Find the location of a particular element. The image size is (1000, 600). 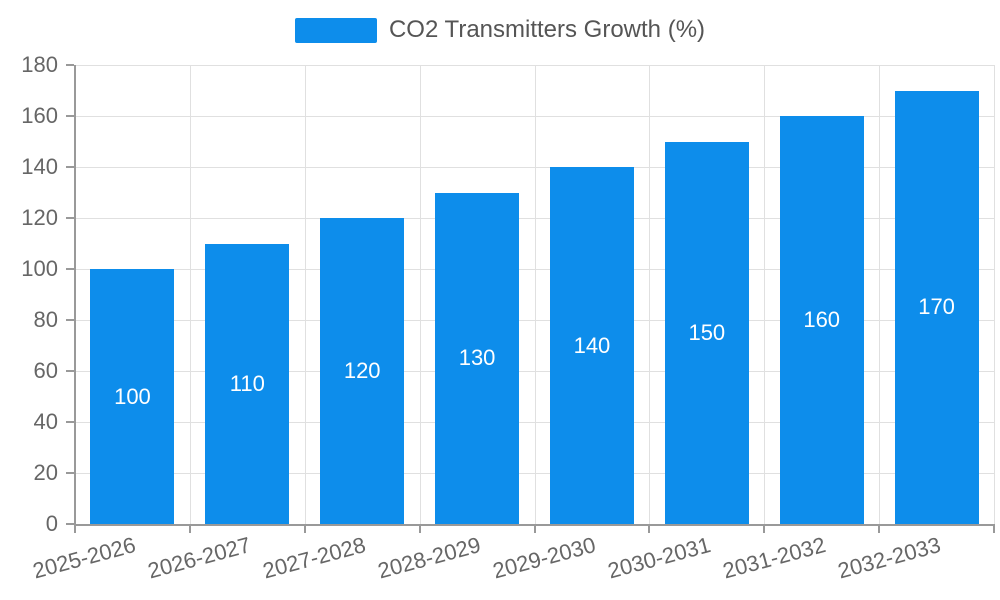

y-axis-tick-label: 160 is located at coordinates (39, 115).